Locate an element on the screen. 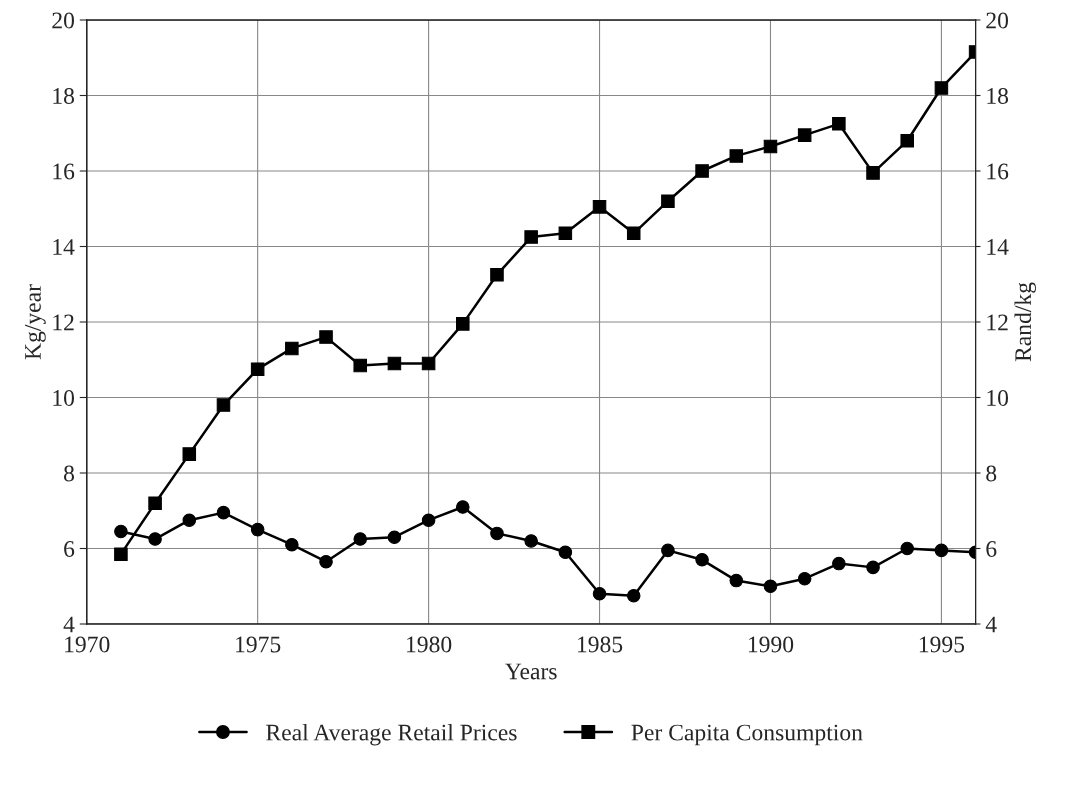 This screenshot has width=1084, height=800. y2-tick-label: 18 is located at coordinates (998, 95).